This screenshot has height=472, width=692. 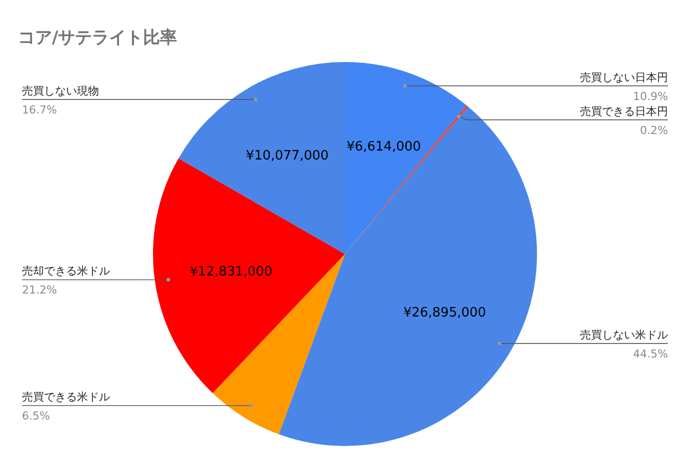 What do you see at coordinates (624, 77) in the screenshot?
I see `slice-label: 売買しない日本円` at bounding box center [624, 77].